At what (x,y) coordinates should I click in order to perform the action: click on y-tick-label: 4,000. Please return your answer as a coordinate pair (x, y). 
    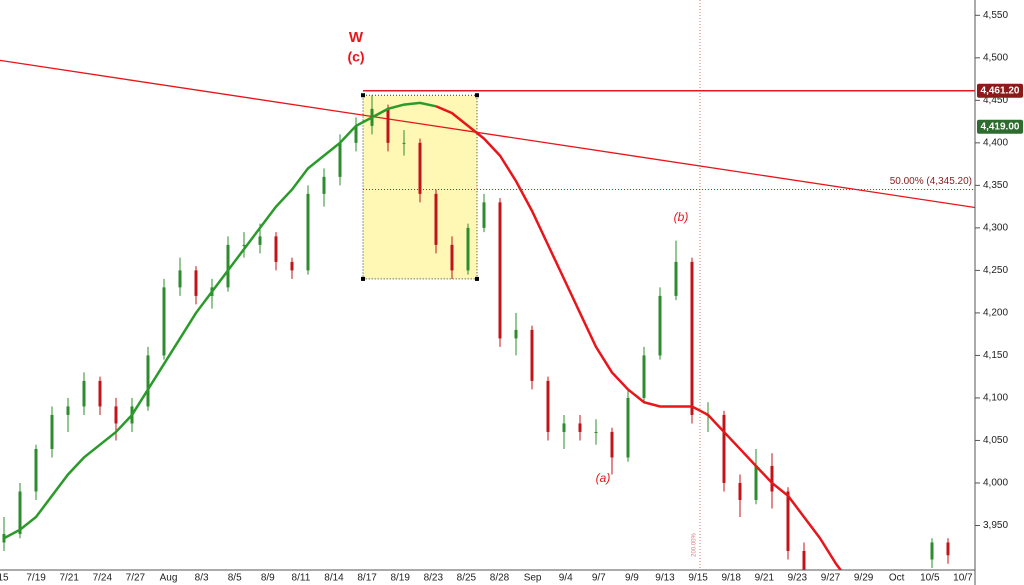
    Looking at the image, I should click on (995, 483).